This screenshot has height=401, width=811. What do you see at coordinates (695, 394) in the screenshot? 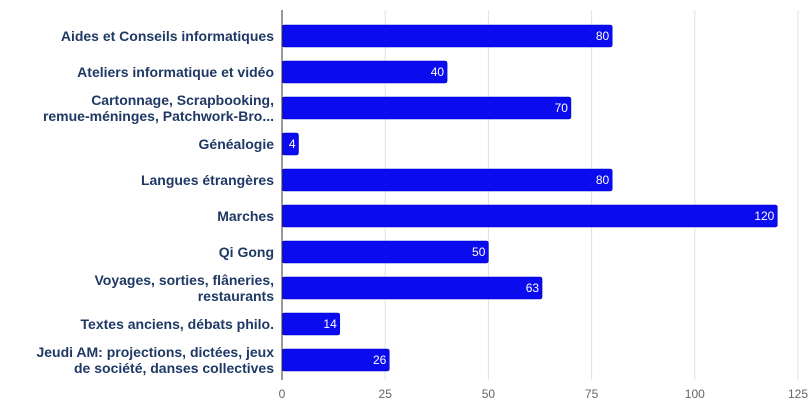
I see `x-tick-label: 100` at bounding box center [695, 394].